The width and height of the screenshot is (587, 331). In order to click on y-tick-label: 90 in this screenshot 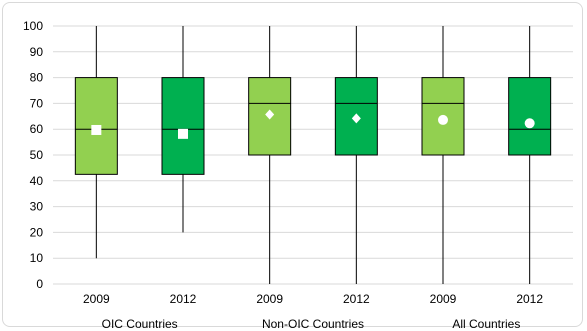, I will do `click(37, 52)`.